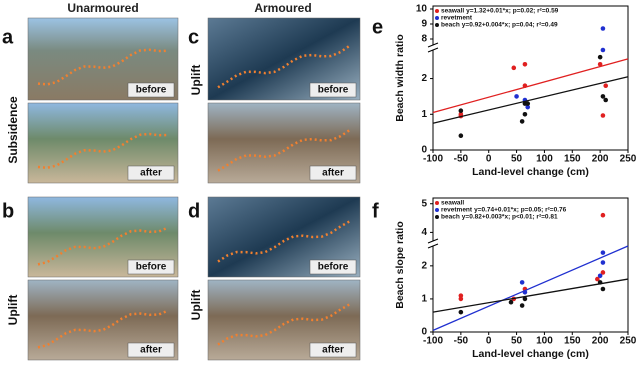  What do you see at coordinates (102, 8) in the screenshot?
I see `column-header: Unarmoured` at bounding box center [102, 8].